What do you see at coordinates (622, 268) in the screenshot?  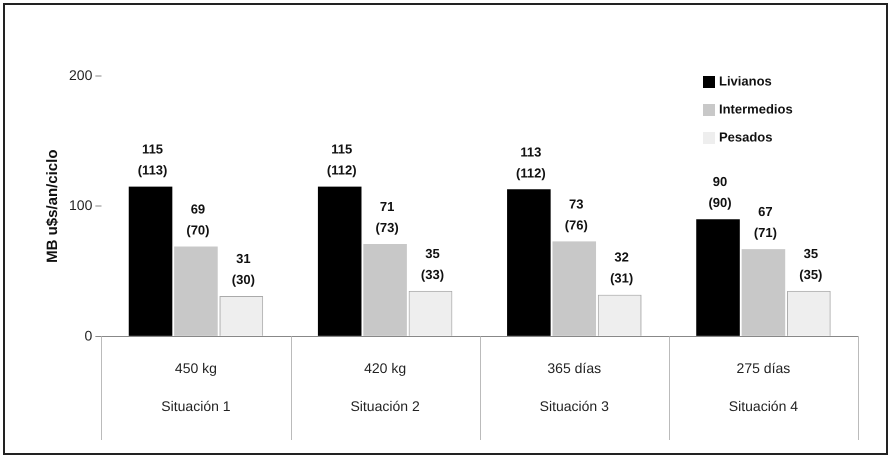 I see `data-label: 32 (31)` at bounding box center [622, 268].